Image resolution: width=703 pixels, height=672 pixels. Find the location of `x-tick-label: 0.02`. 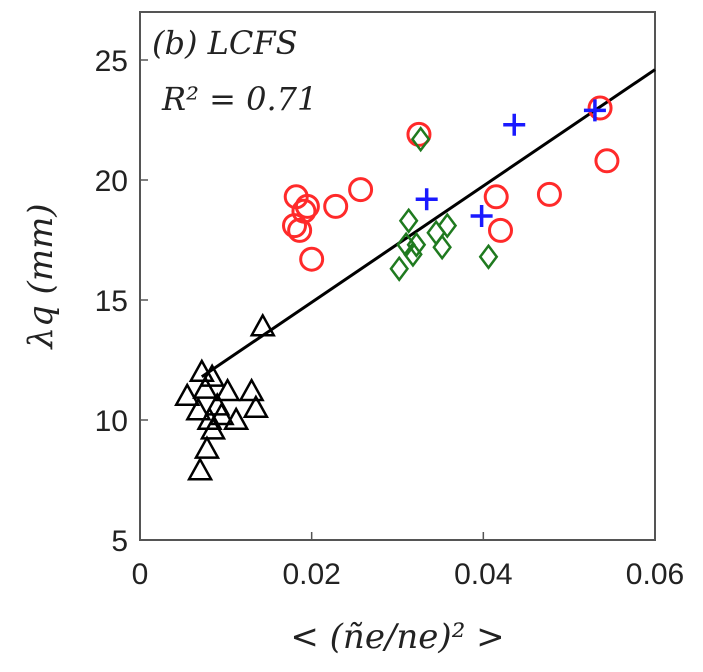

x-tick-label: 0.02 is located at coordinates (311, 574).